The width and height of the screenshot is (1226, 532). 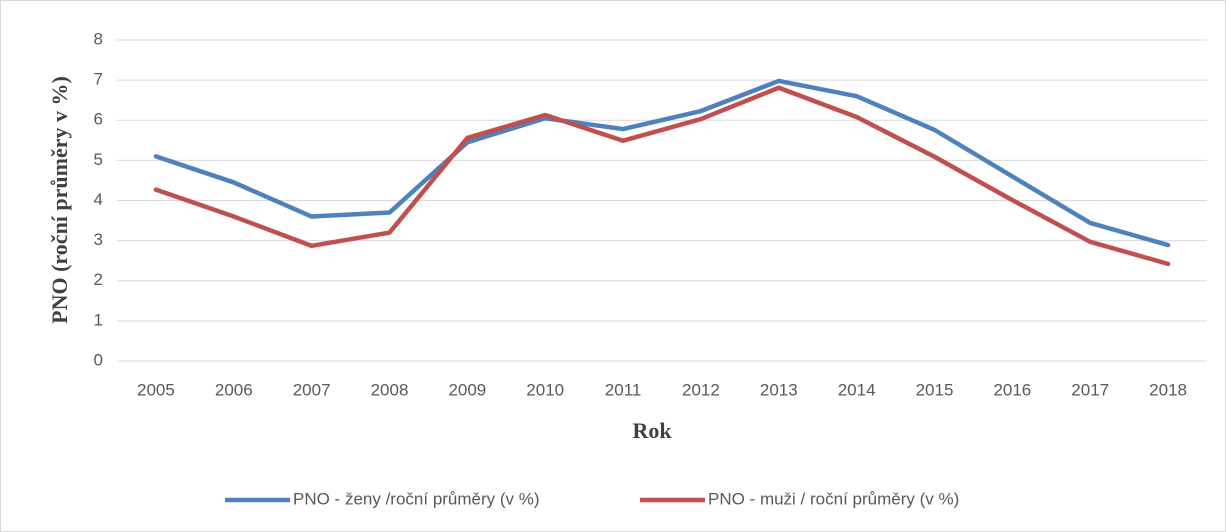 What do you see at coordinates (98, 79) in the screenshot?
I see `y-tick-label: 7` at bounding box center [98, 79].